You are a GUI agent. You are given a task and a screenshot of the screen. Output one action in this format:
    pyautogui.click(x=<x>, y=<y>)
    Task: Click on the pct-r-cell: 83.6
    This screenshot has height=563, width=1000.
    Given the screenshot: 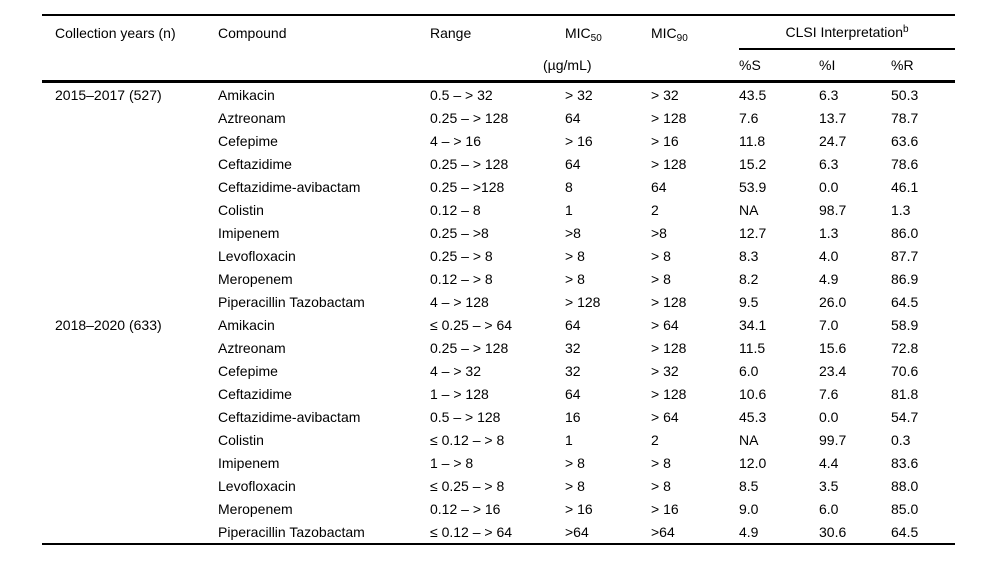 What is the action you would take?
    pyautogui.click(x=905, y=462)
    